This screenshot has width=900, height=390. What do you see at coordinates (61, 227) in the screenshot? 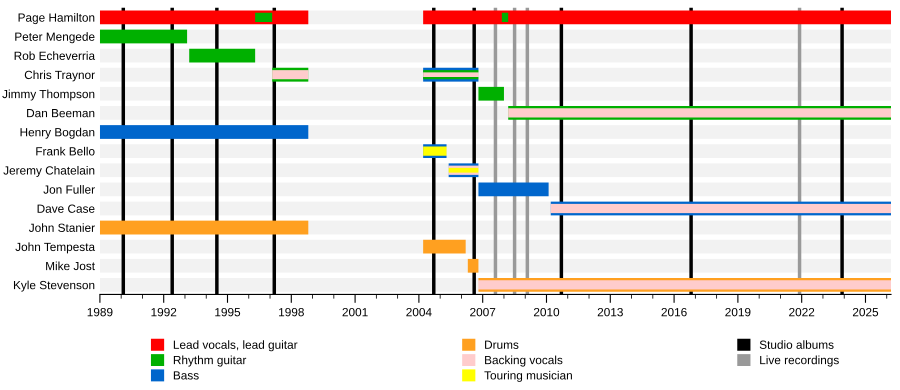
I see `y-tick-label: John Stanier` at bounding box center [61, 227].